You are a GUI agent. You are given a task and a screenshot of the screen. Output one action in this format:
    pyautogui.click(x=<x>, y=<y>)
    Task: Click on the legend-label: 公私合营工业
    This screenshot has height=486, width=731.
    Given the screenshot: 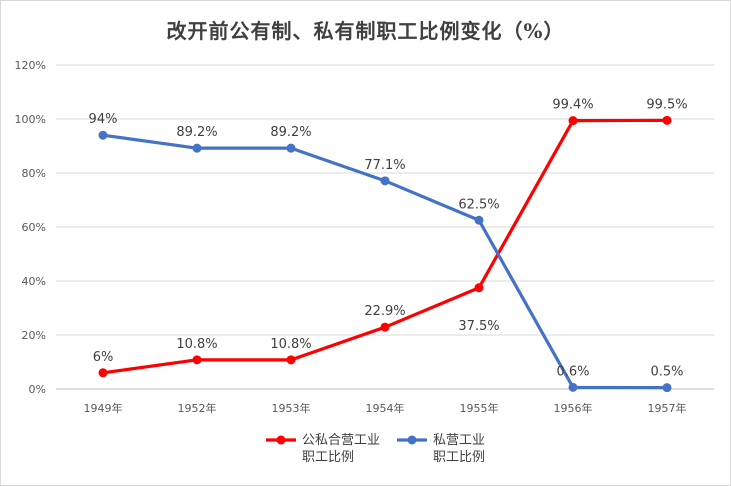 What is the action you would take?
    pyautogui.click(x=341, y=440)
    